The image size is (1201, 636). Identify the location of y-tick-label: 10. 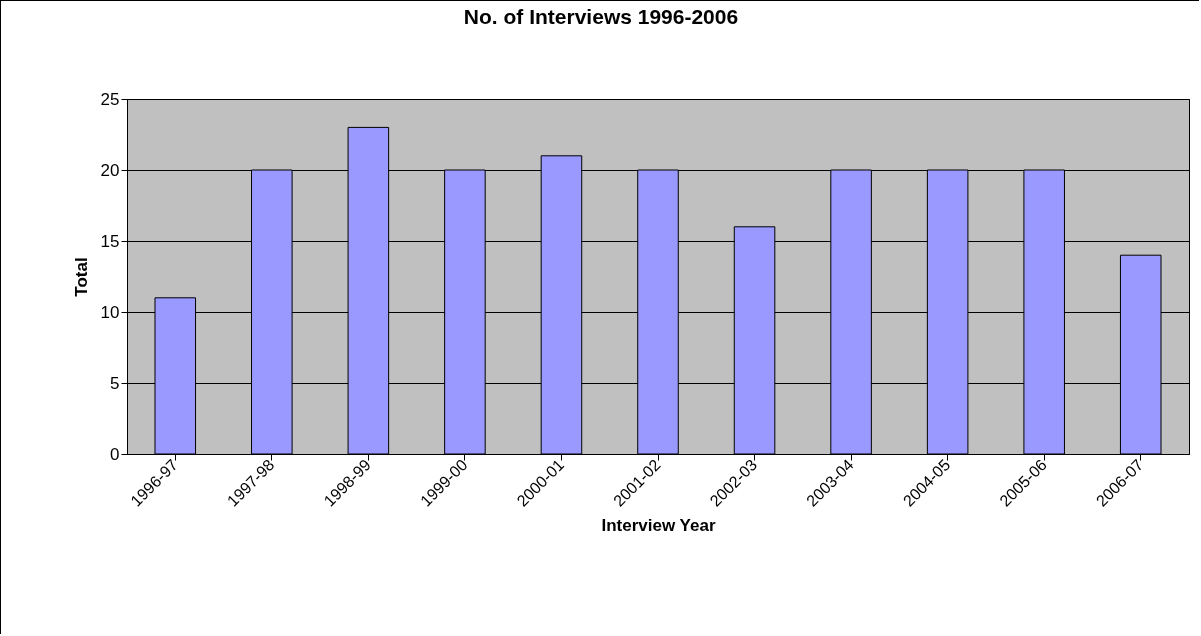
(110, 312).